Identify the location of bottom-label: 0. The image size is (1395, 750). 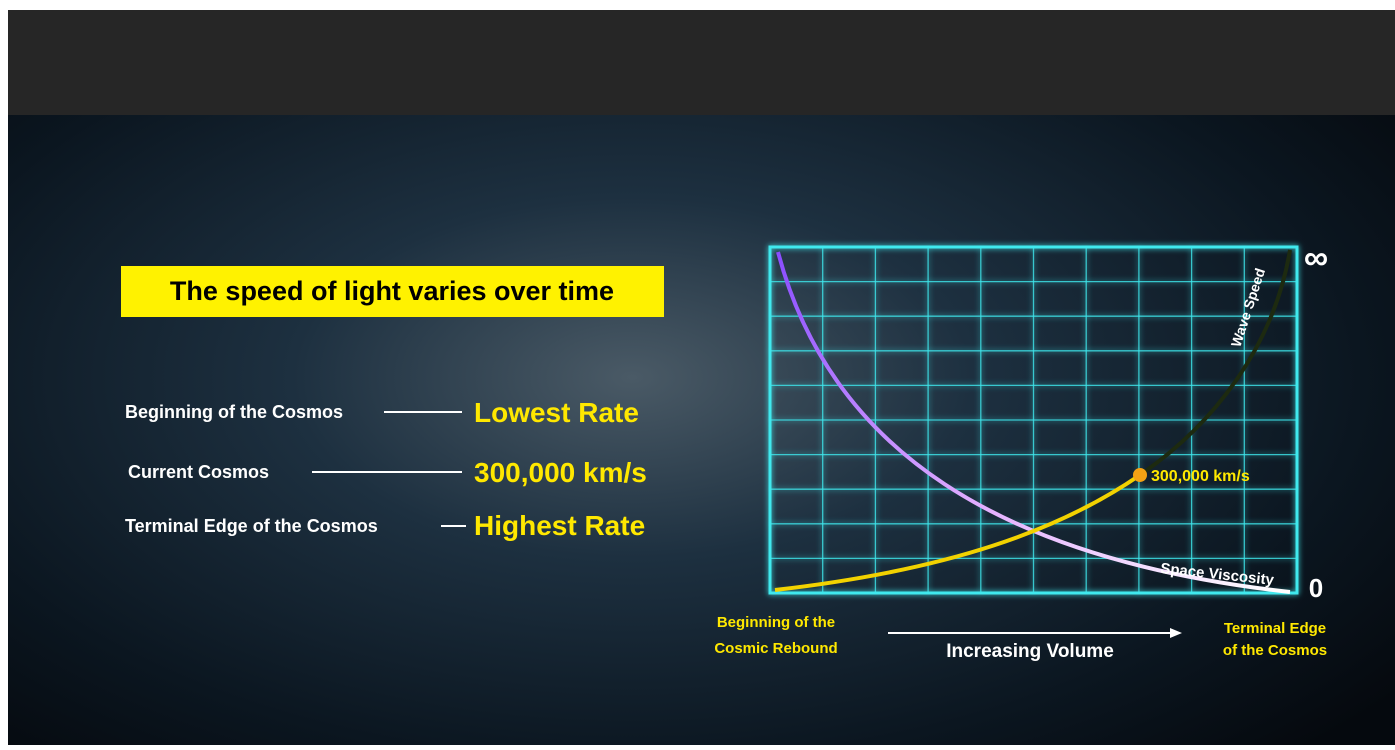
(1316, 588).